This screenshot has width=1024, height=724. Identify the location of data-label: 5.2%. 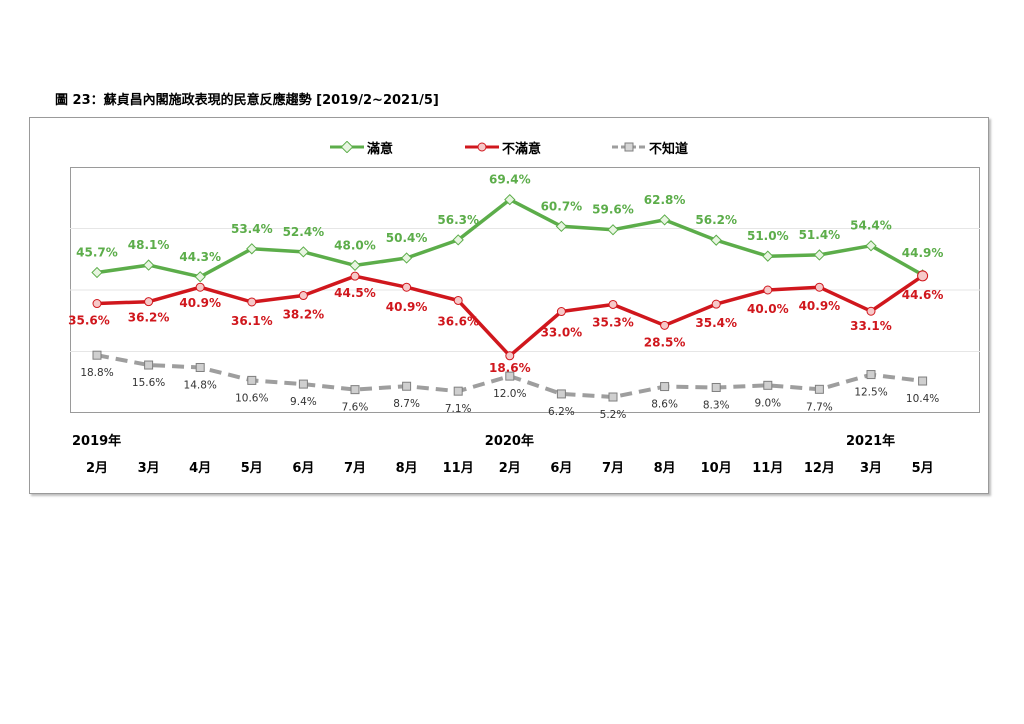
(613, 415).